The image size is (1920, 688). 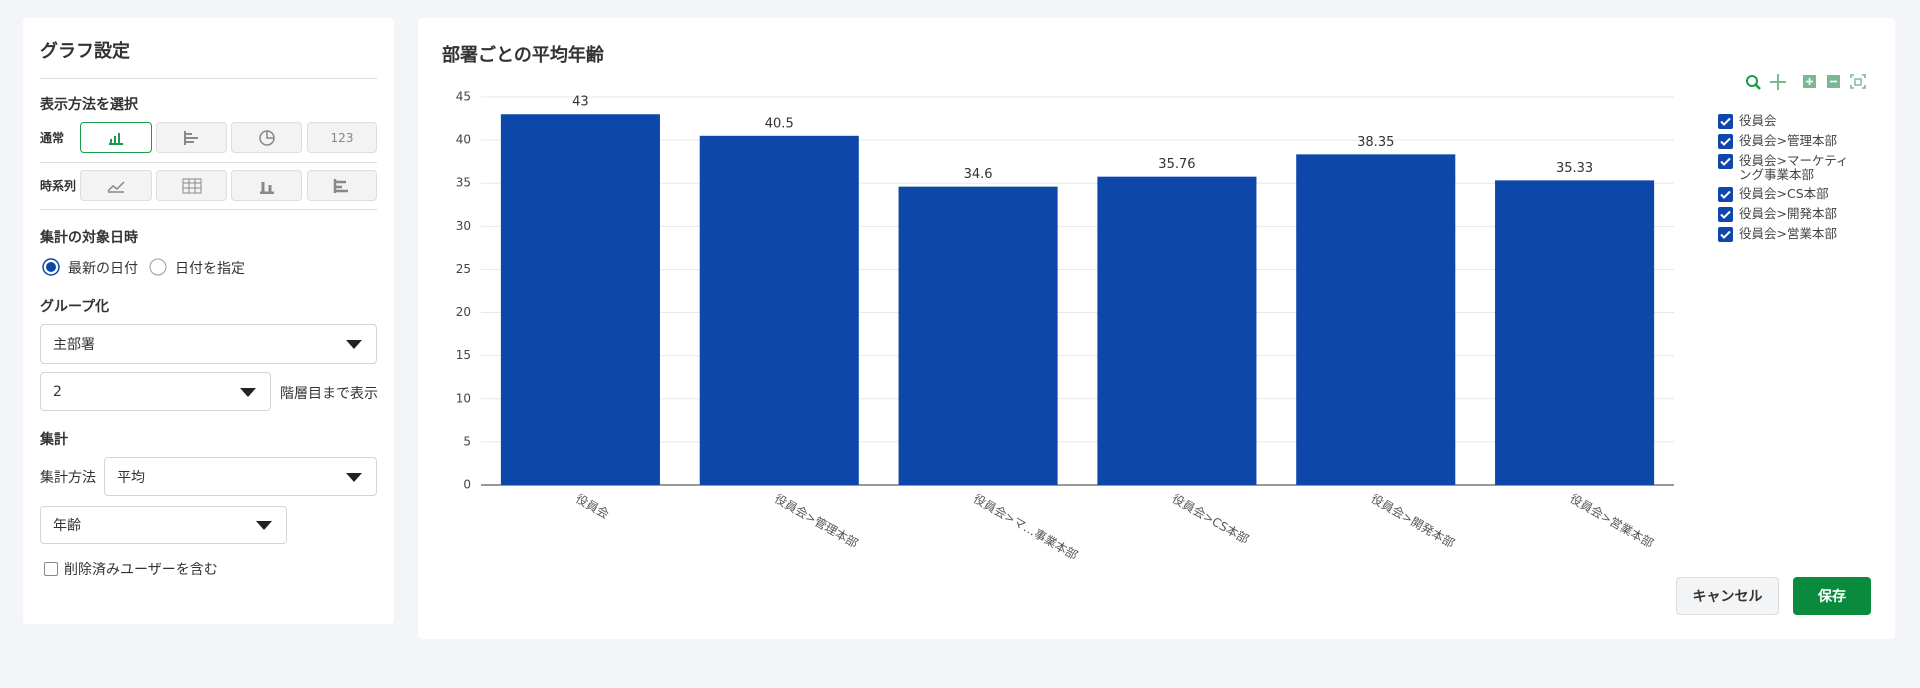 I want to click on legend-item: 役員会>営業本部, so click(x=1789, y=234).